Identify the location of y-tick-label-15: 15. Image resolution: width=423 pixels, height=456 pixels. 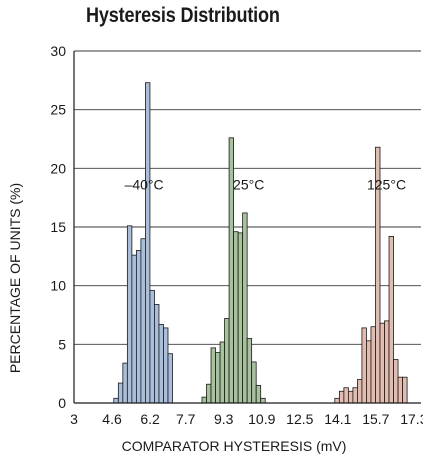
(58, 227).